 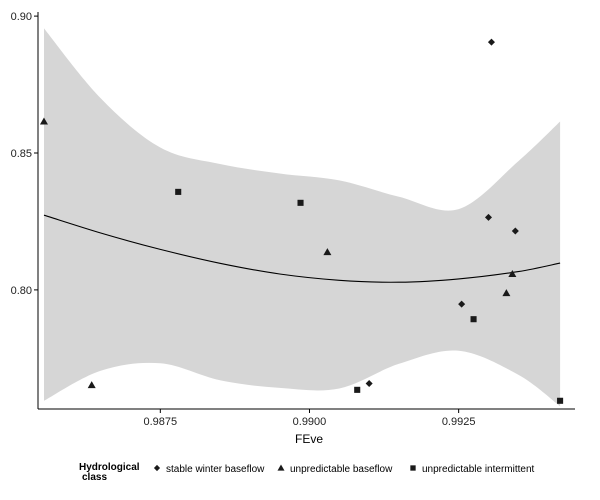 I want to click on x-tick-label: 0.9900, so click(x=310, y=422).